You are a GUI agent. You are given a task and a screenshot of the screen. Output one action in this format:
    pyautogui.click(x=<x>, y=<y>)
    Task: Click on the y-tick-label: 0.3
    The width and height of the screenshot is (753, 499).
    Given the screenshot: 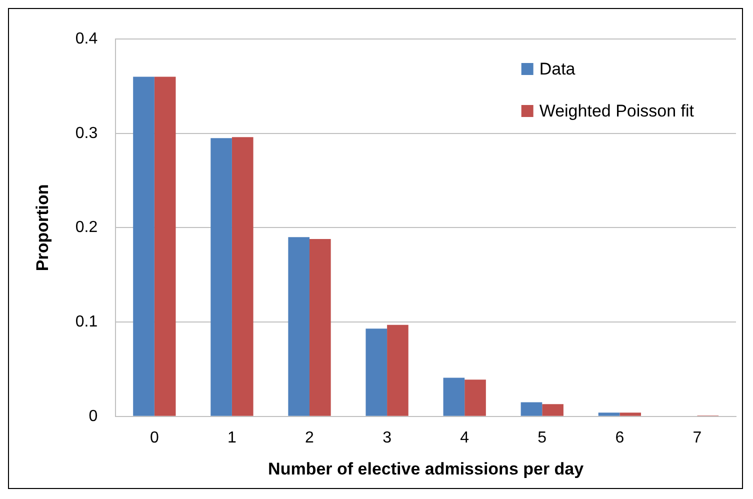 What is the action you would take?
    pyautogui.click(x=86, y=133)
    